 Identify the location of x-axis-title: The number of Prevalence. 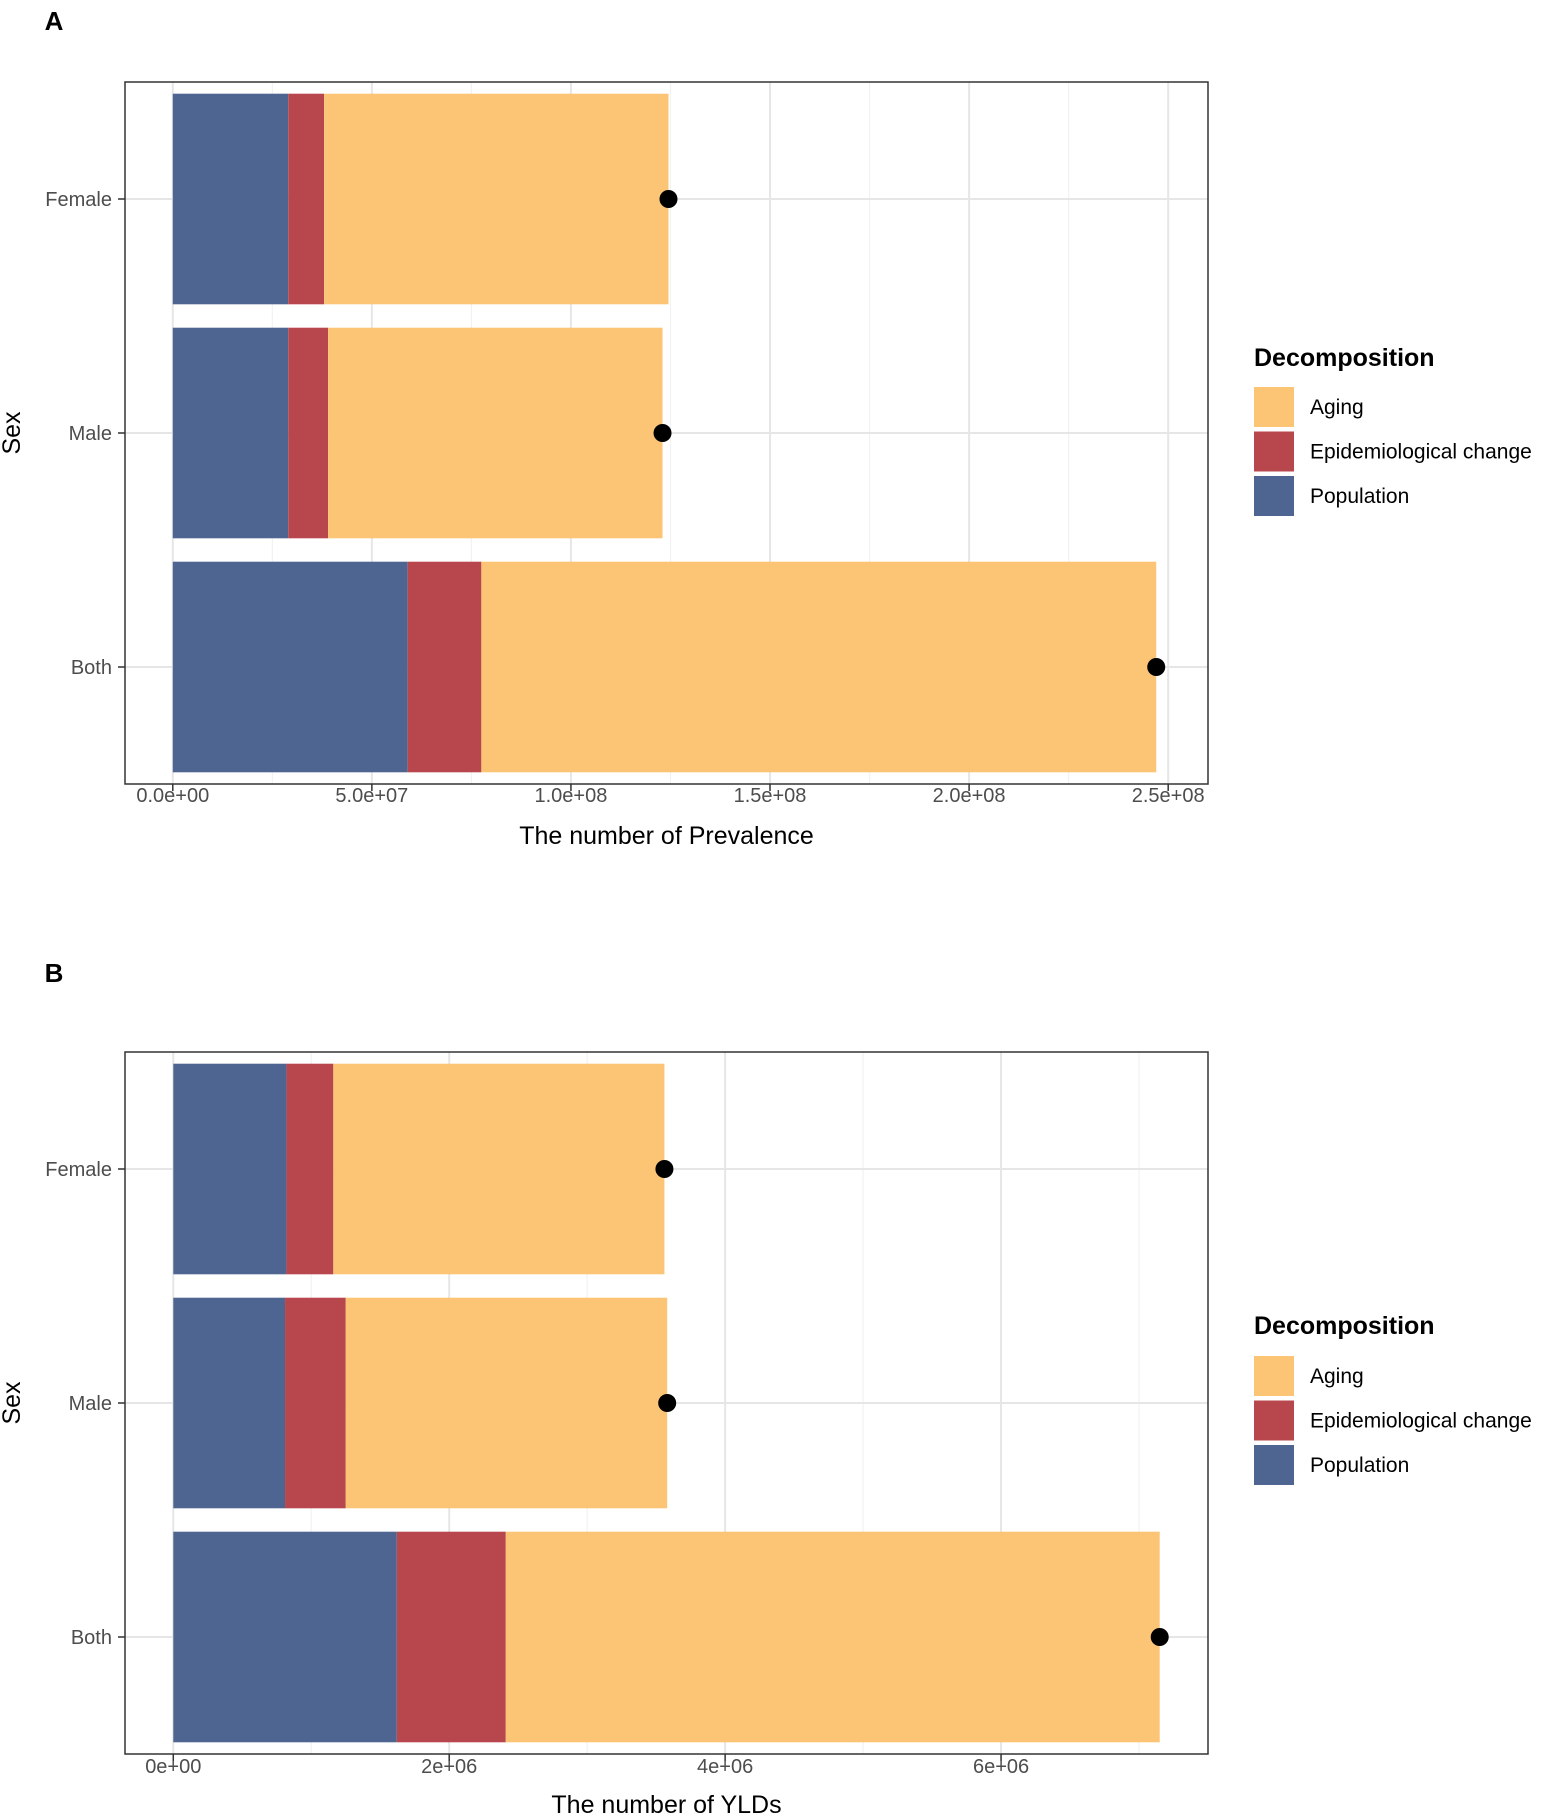
(666, 836).